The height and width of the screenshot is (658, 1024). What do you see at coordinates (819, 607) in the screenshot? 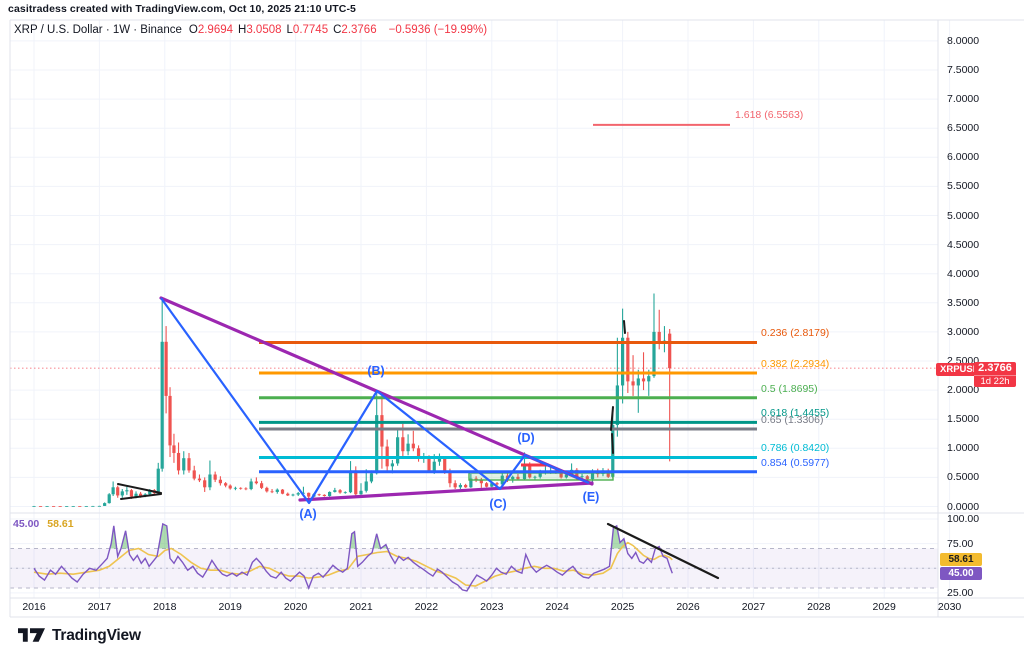
I see `year-label-2028: 2028` at bounding box center [819, 607].